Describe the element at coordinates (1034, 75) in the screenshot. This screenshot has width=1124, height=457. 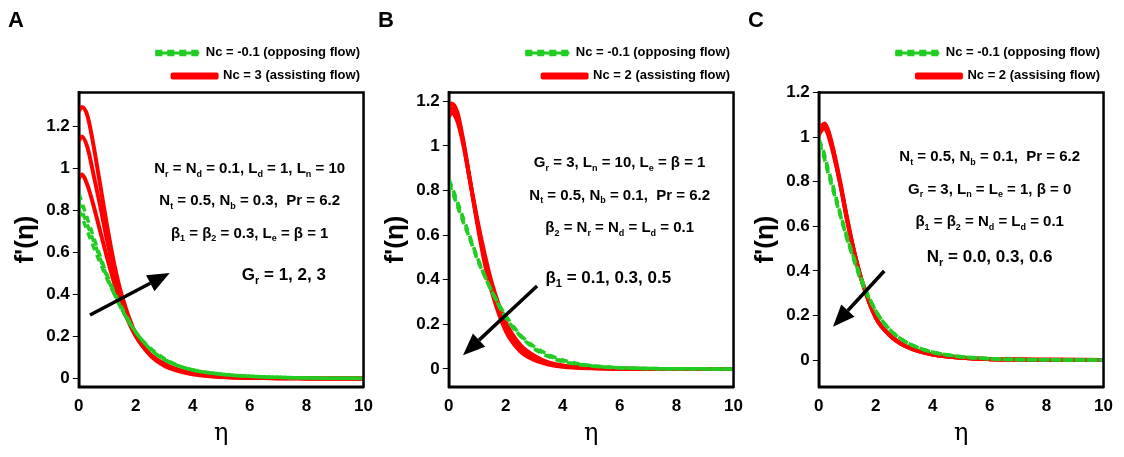
I see `legend-label: Nc = 2 (assising flow)` at that location.